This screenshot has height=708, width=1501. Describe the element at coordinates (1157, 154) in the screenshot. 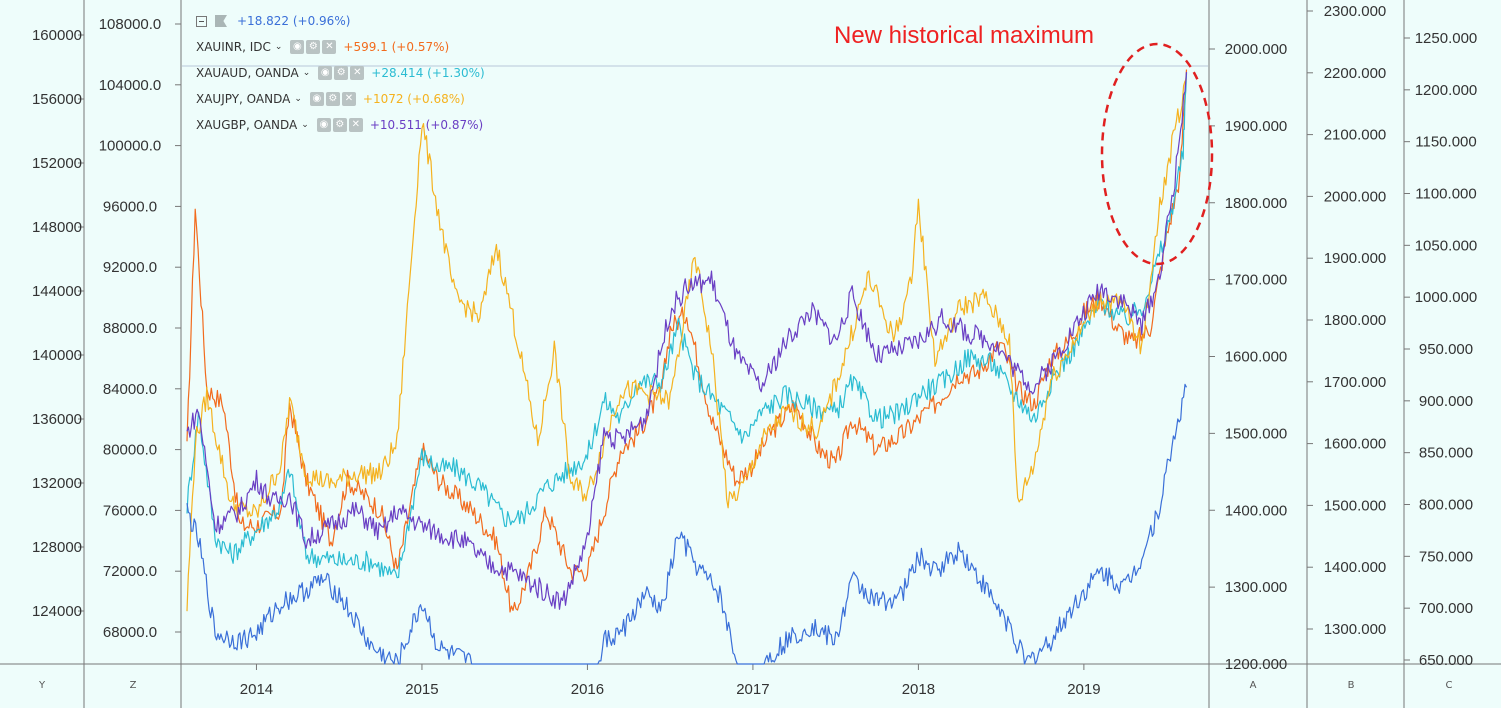

I see `highlight-ellipse` at that location.